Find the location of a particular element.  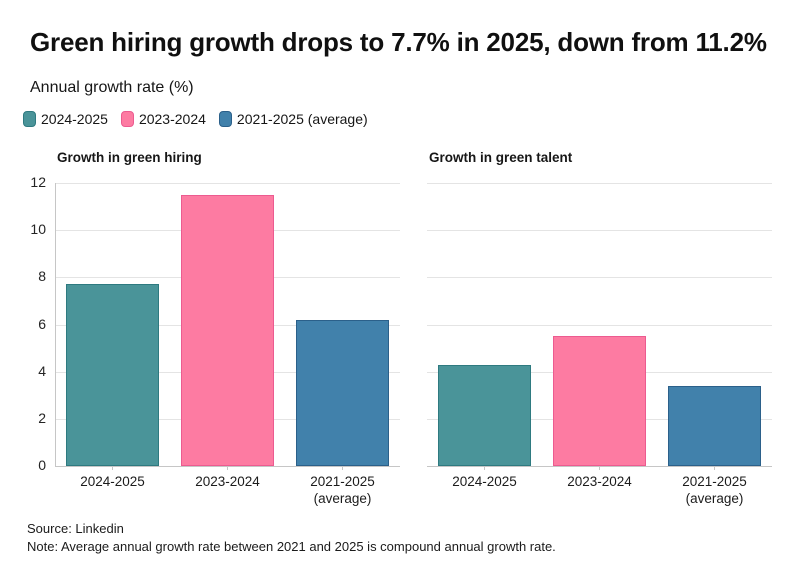

legend-item: 2023-2024 is located at coordinates (163, 119).